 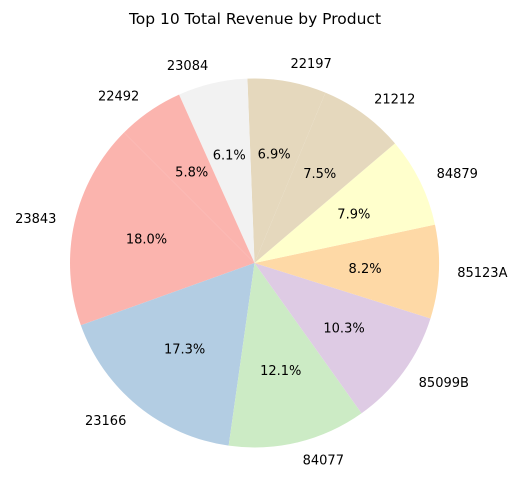 What do you see at coordinates (444, 383) in the screenshot?
I see `pie-category-label: 85099B` at bounding box center [444, 383].